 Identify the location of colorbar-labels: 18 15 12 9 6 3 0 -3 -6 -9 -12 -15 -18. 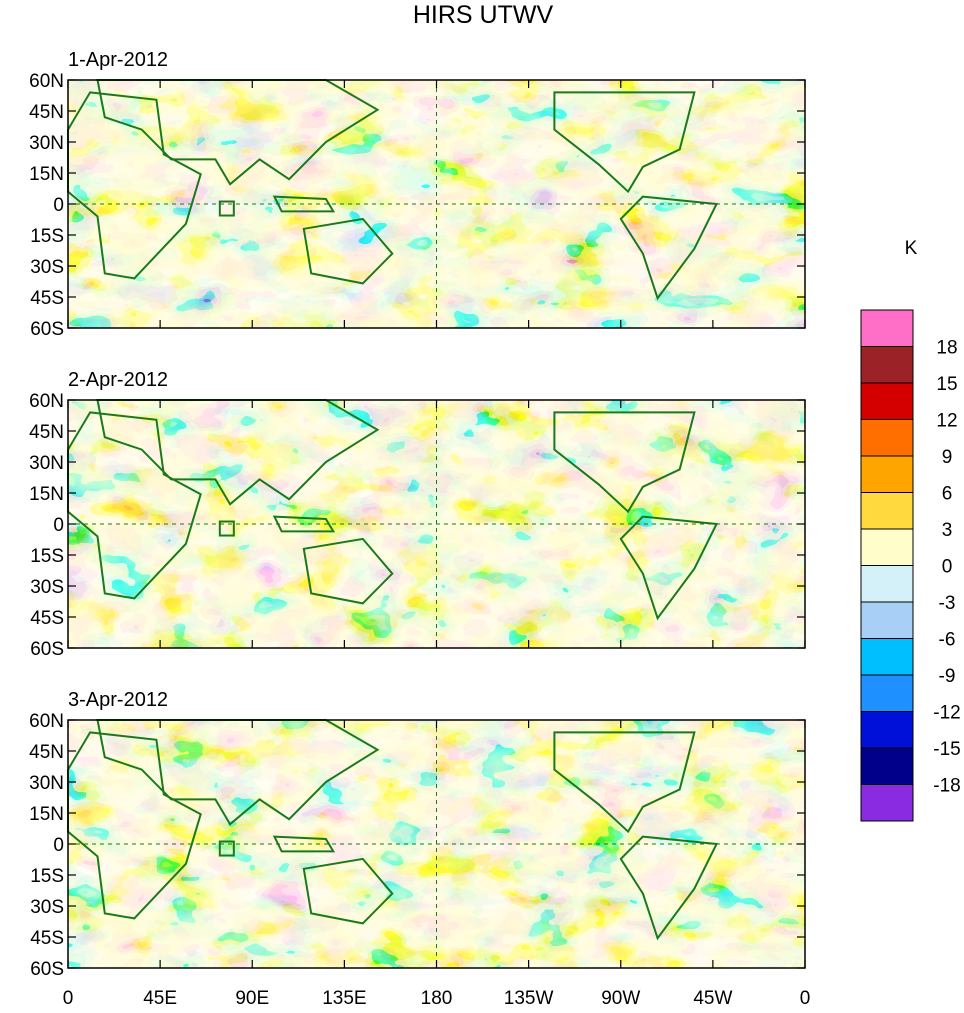
(946, 567).